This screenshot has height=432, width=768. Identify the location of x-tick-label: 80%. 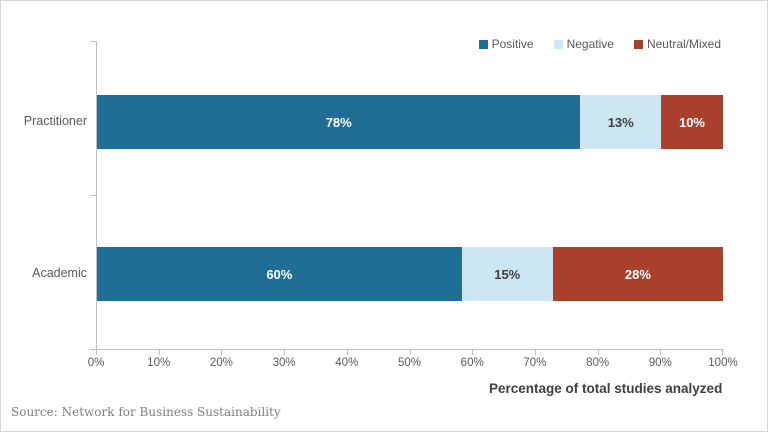
(598, 363).